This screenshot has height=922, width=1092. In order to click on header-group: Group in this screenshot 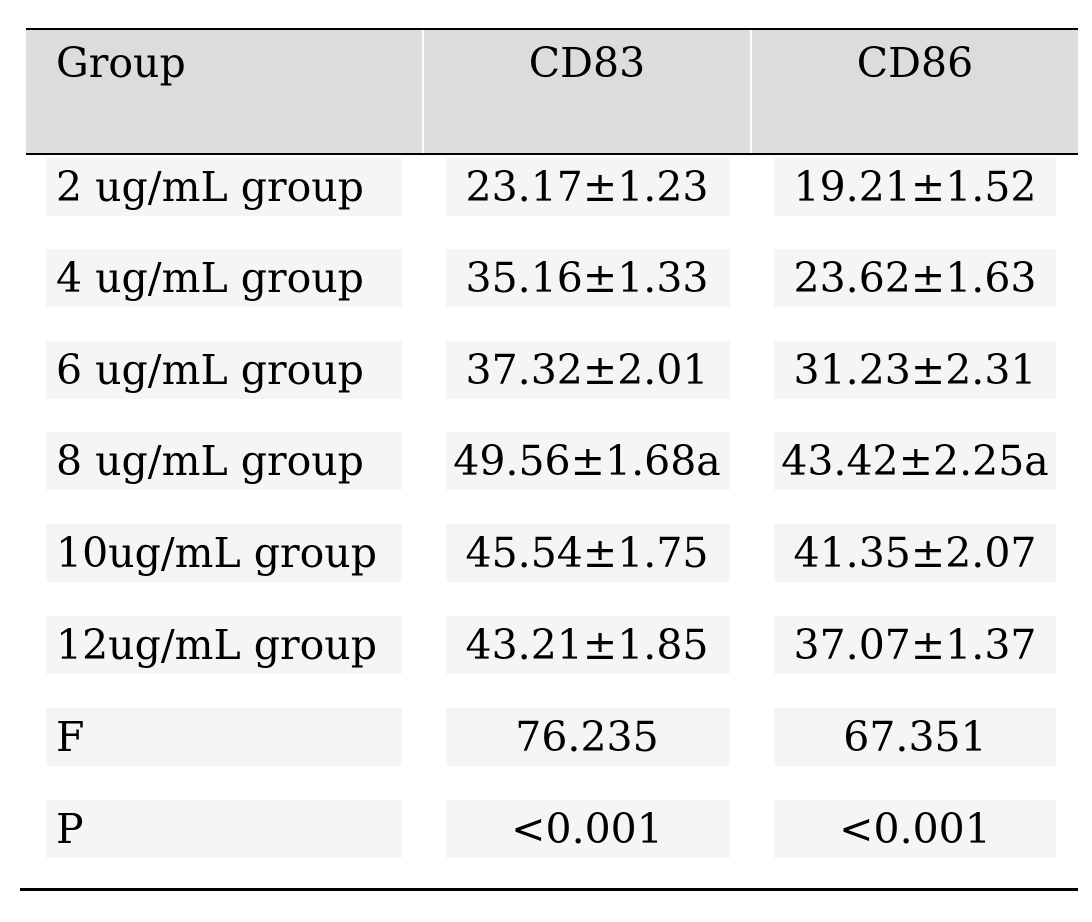, I will do `click(121, 63)`.